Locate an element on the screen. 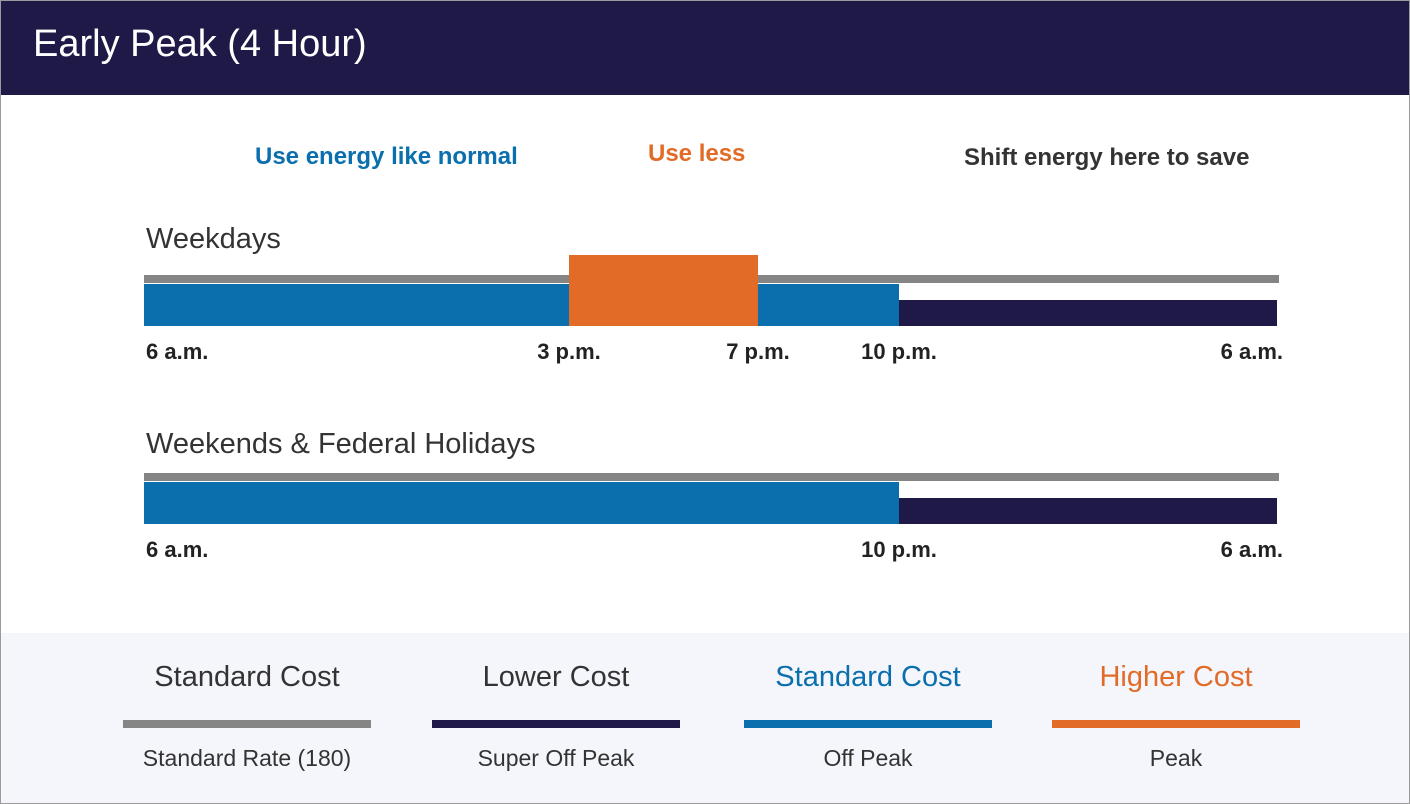 This screenshot has height=804, width=1410. weekends-timeline: 6 a.m. 10 p.m. 6 a.m. is located at coordinates (713, 508).